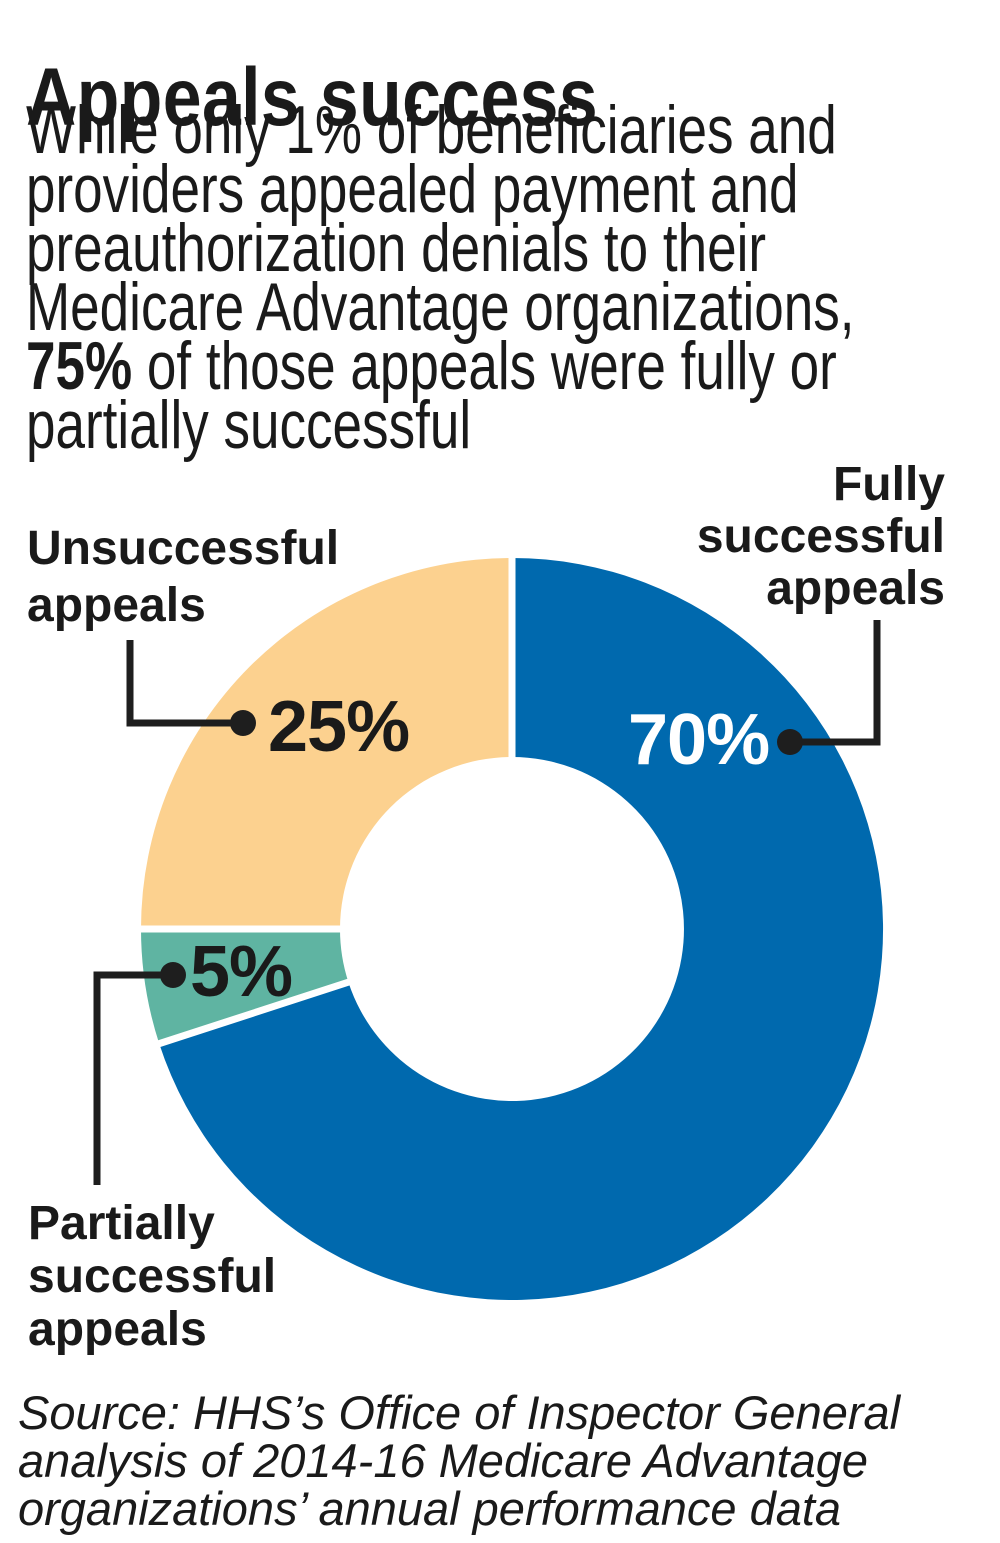 Image resolution: width=1000 pixels, height=1543 pixels. What do you see at coordinates (820, 536) in the screenshot?
I see `slice-label-fully: Fully successful appeals` at bounding box center [820, 536].